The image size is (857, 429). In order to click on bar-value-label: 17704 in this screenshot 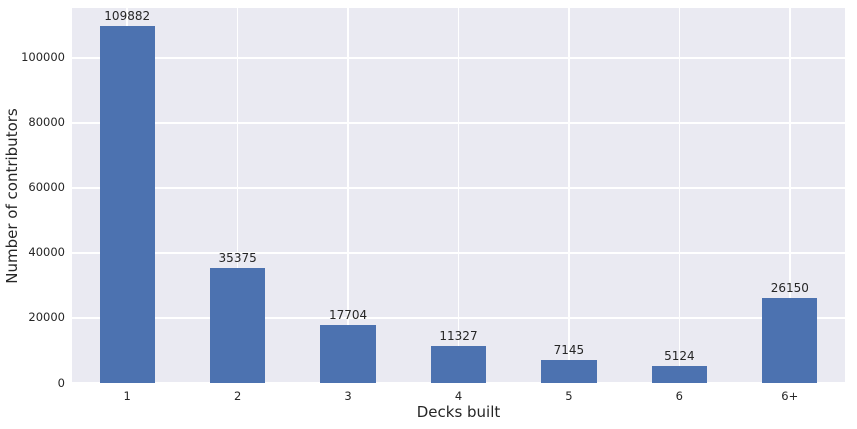, I will do `click(348, 315)`.